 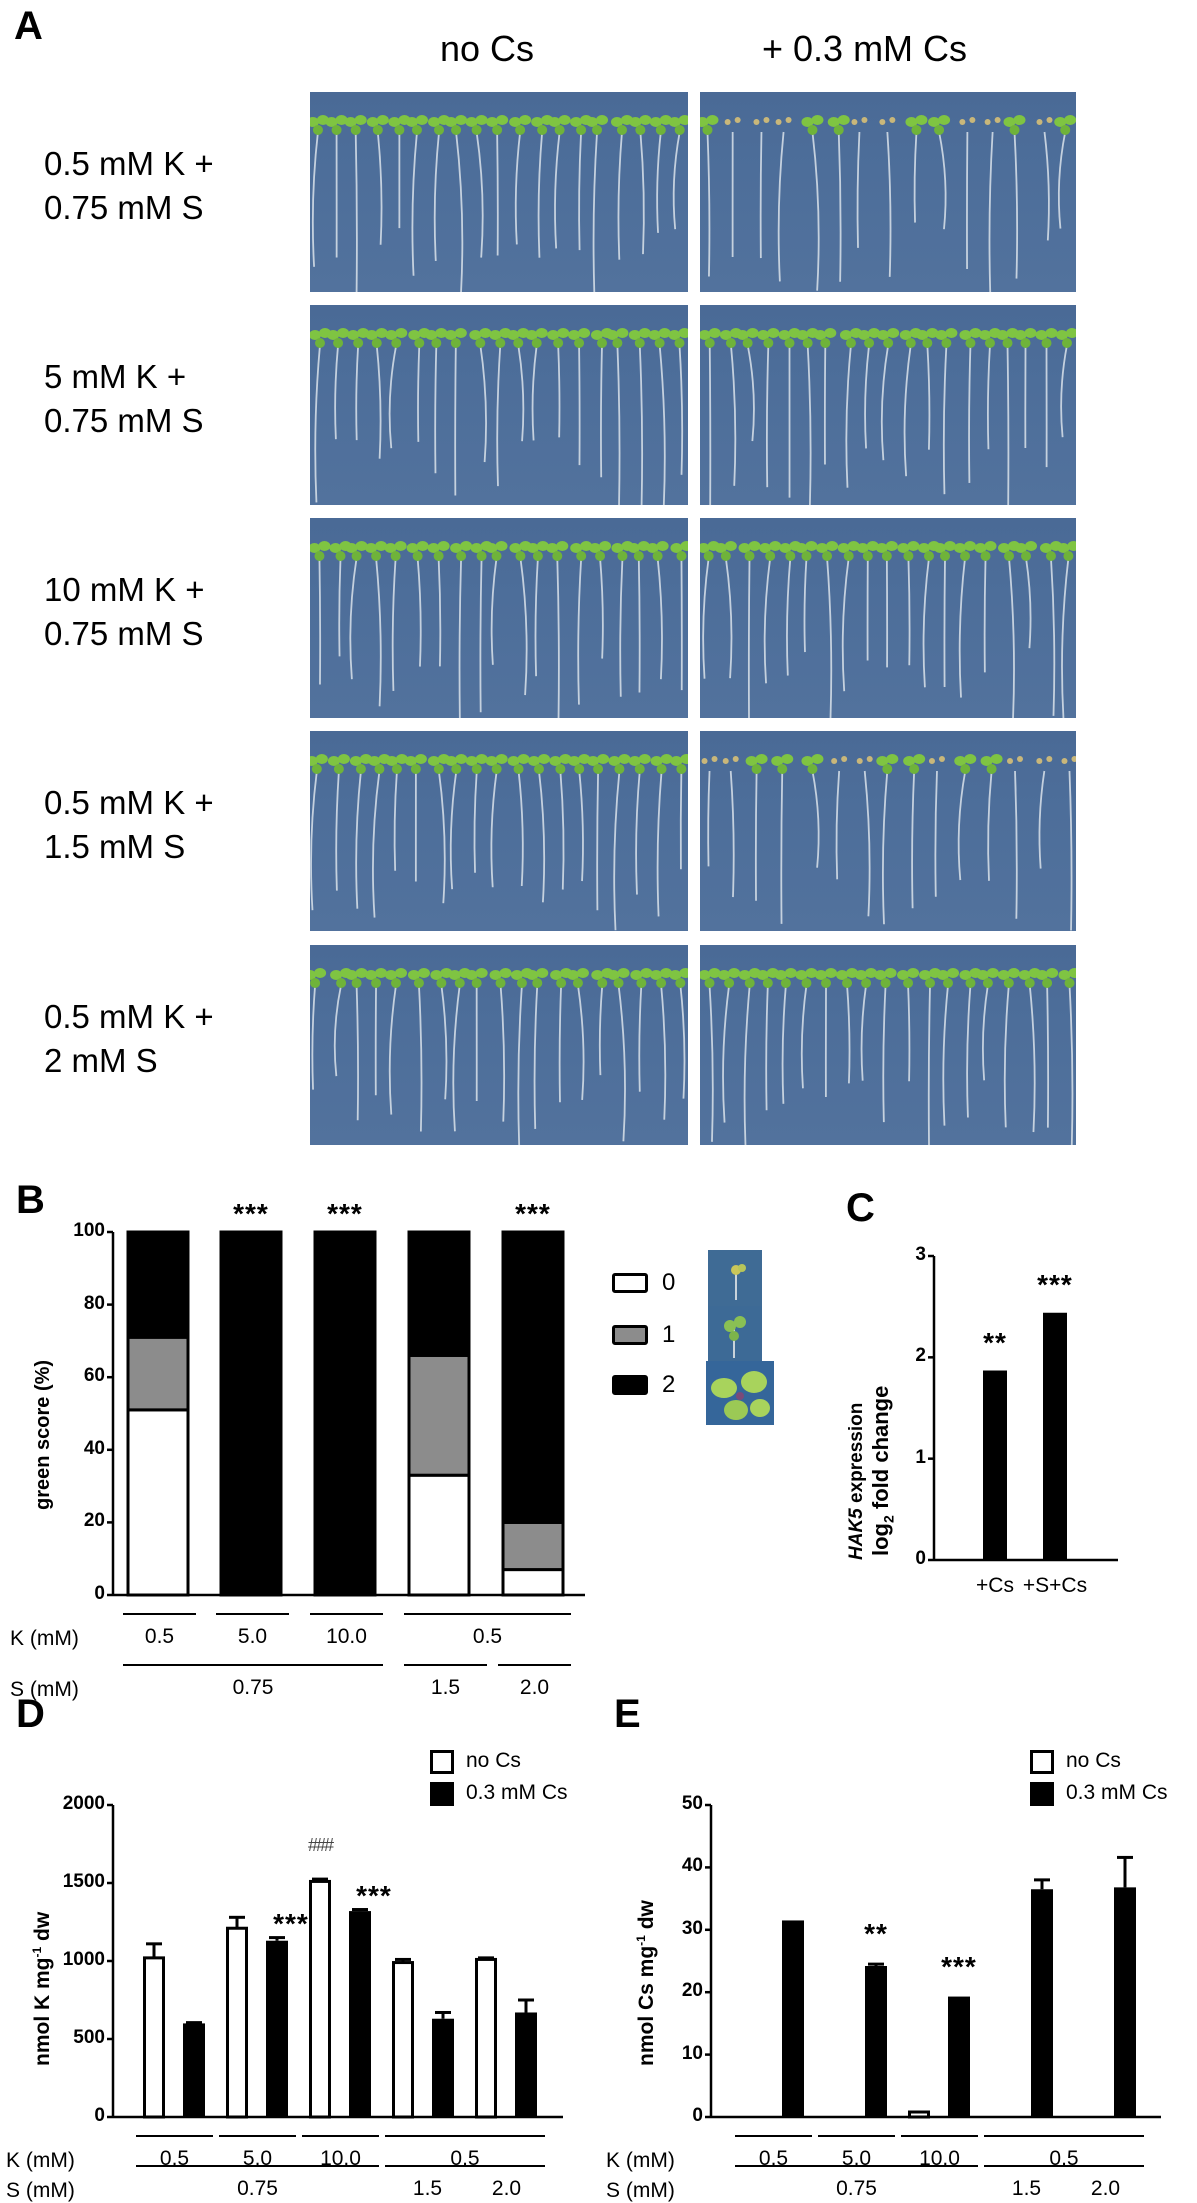 I want to click on condition-label: 0.5 mM K + 1.5 mM S, so click(x=129, y=824).